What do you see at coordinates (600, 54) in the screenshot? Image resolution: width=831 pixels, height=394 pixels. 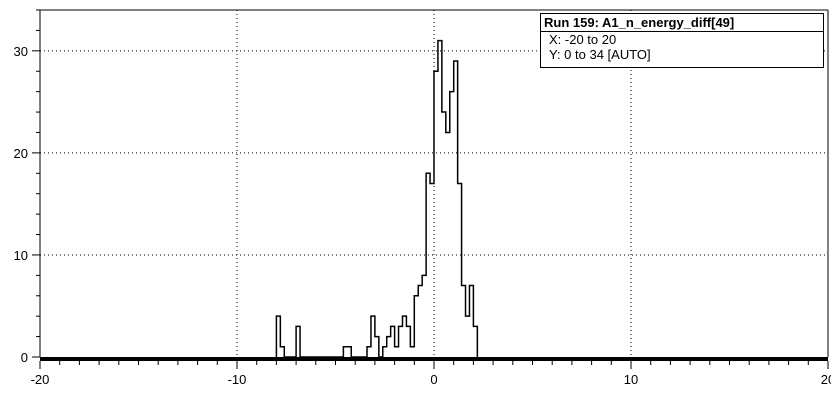 I see `stats-y-range: Y: 0 to 34 [AUTO]` at bounding box center [600, 54].